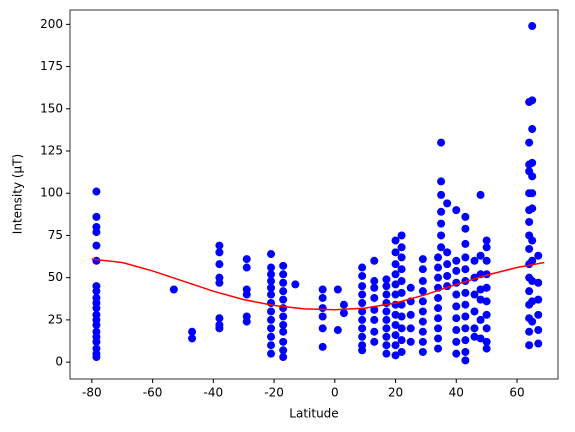 The width and height of the screenshot is (575, 432). Describe the element at coordinates (395, 393) in the screenshot. I see `x-tick-label: 20` at that location.